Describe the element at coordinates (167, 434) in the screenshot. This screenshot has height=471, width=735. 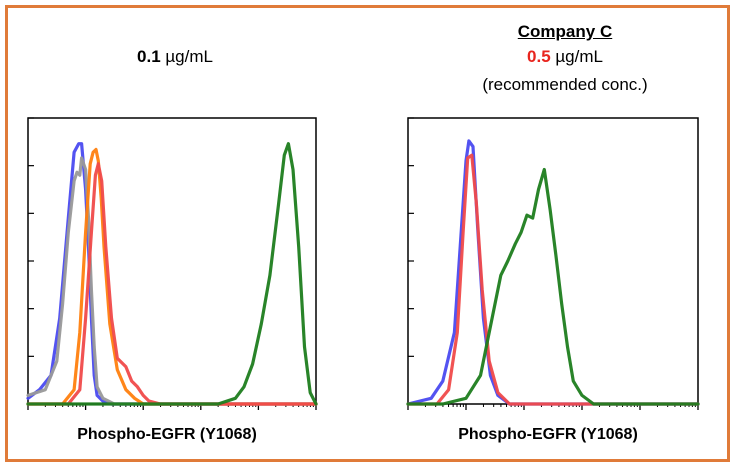
I see `left-x-axis-label: Phospho-EGFR (Y1068)` at that location.